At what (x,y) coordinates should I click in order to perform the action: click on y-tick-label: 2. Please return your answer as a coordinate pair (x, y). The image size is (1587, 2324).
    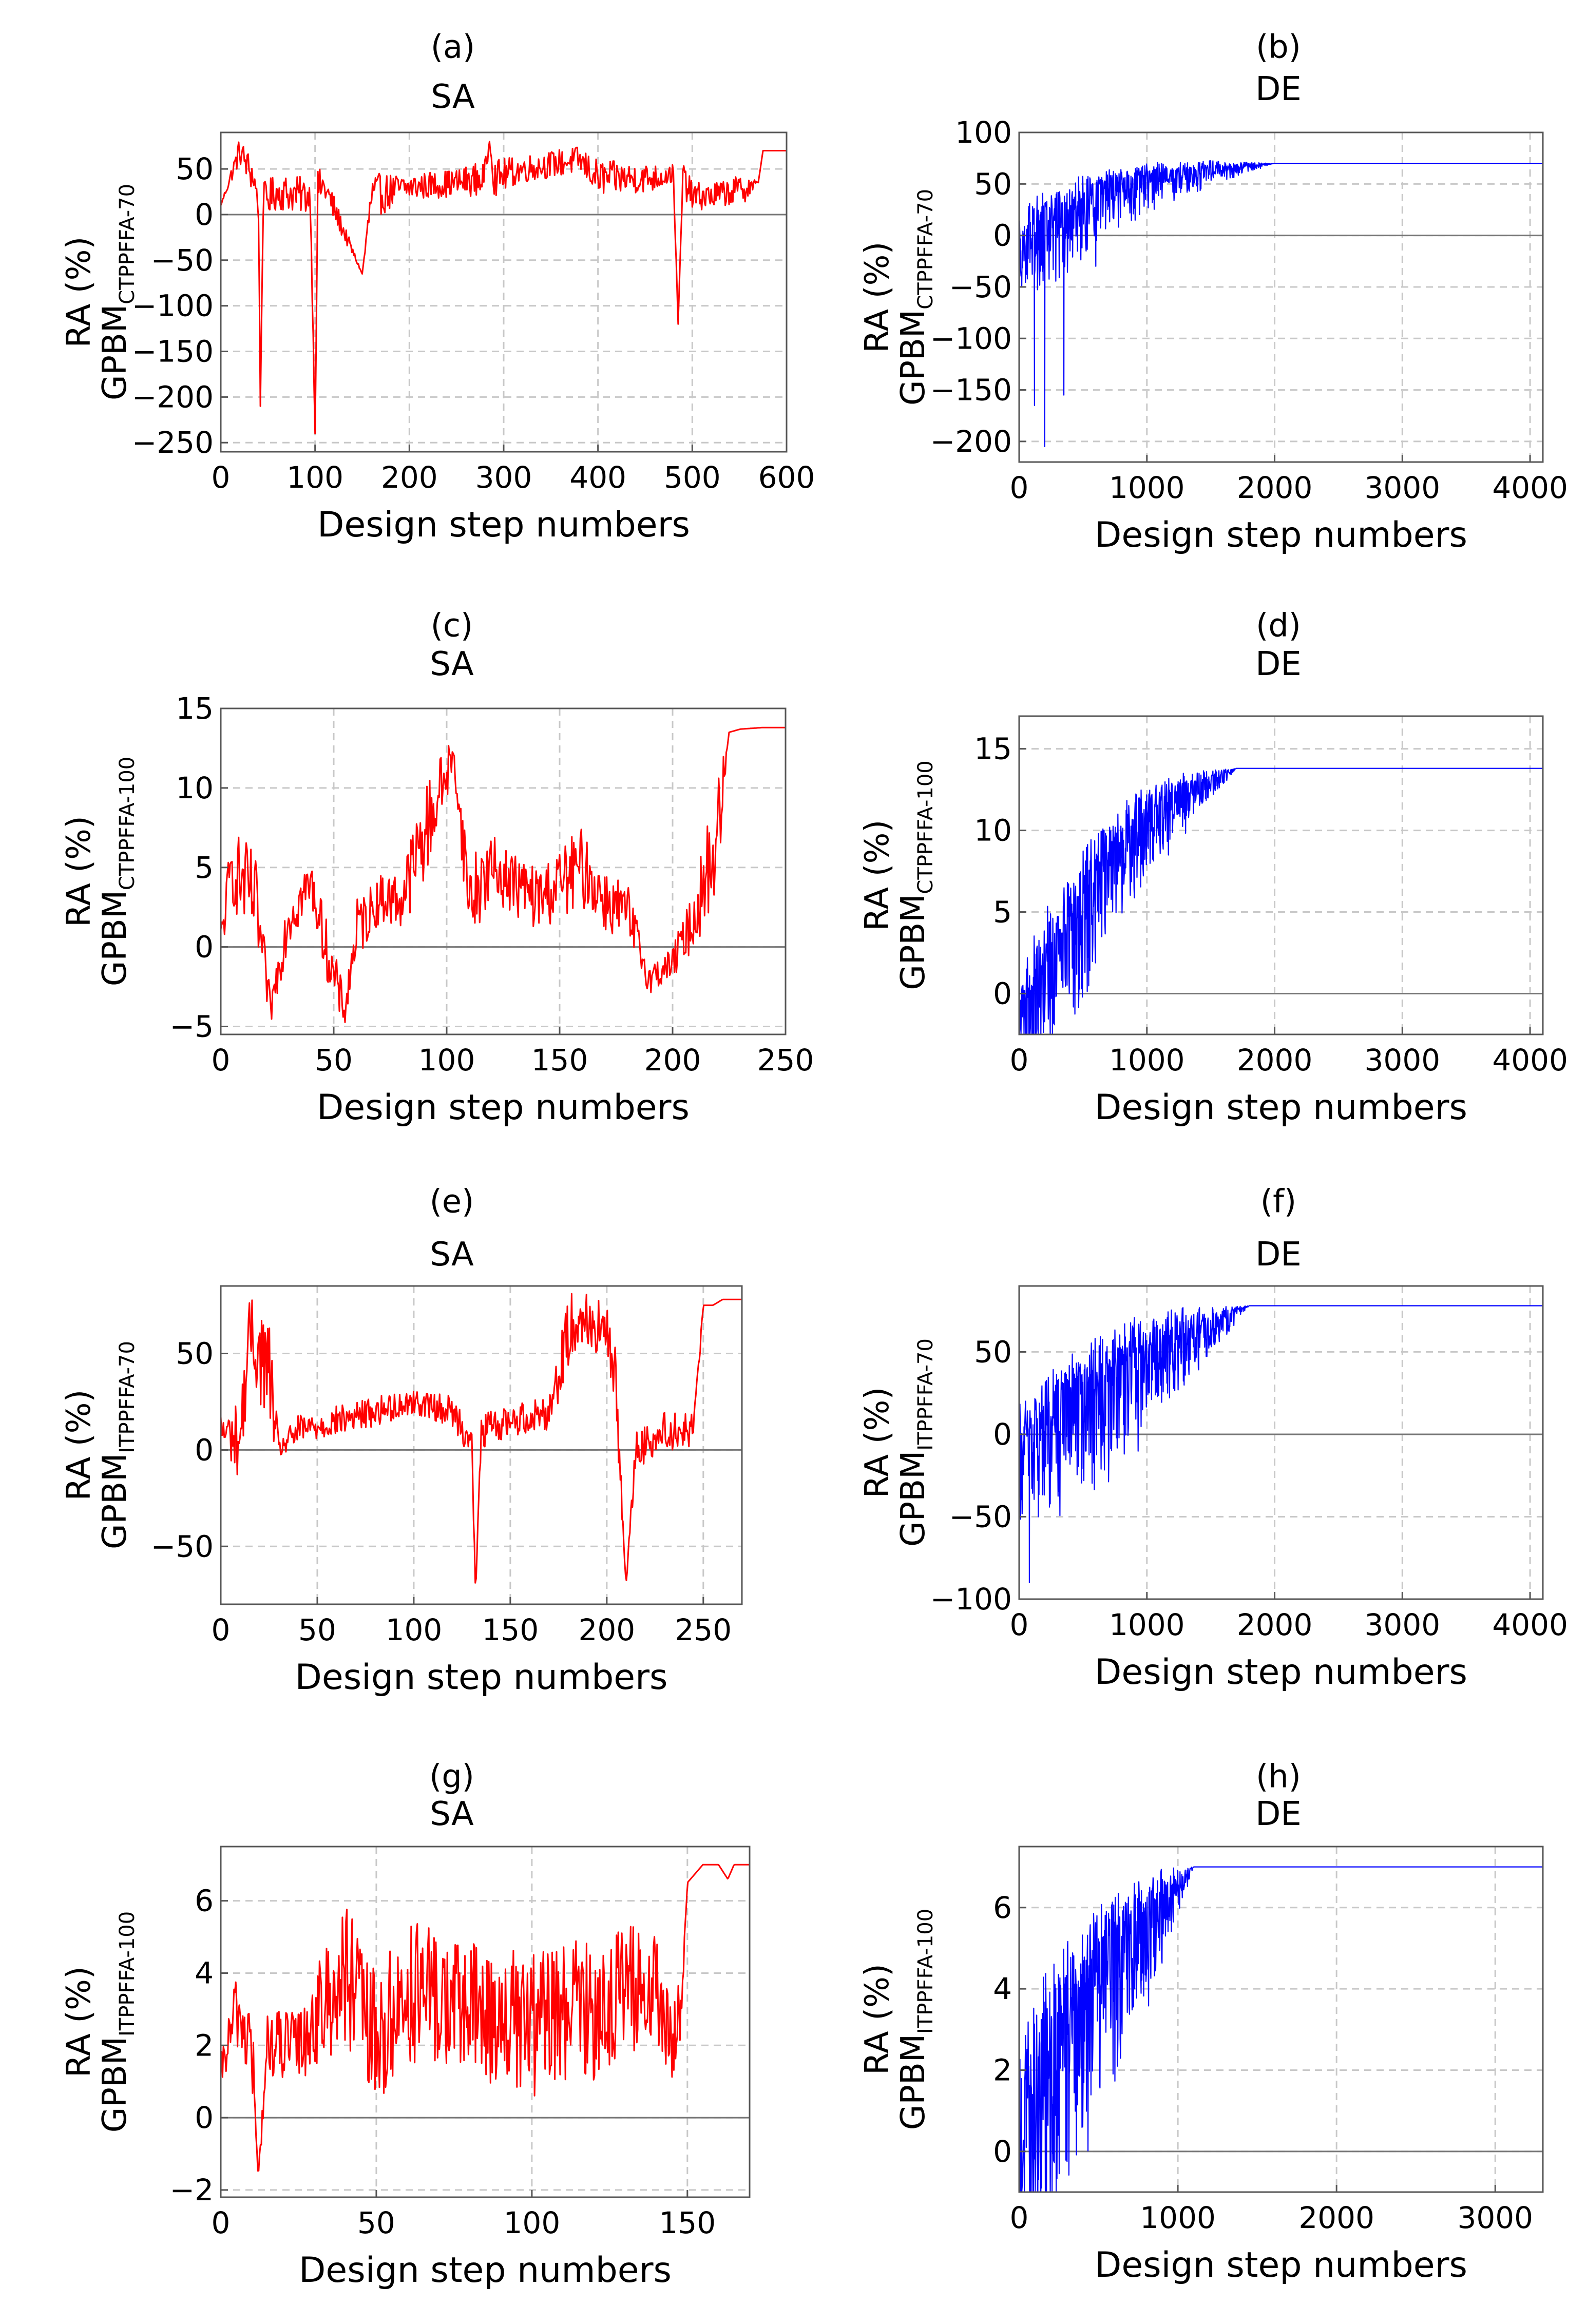
    Looking at the image, I should click on (1002, 2069).